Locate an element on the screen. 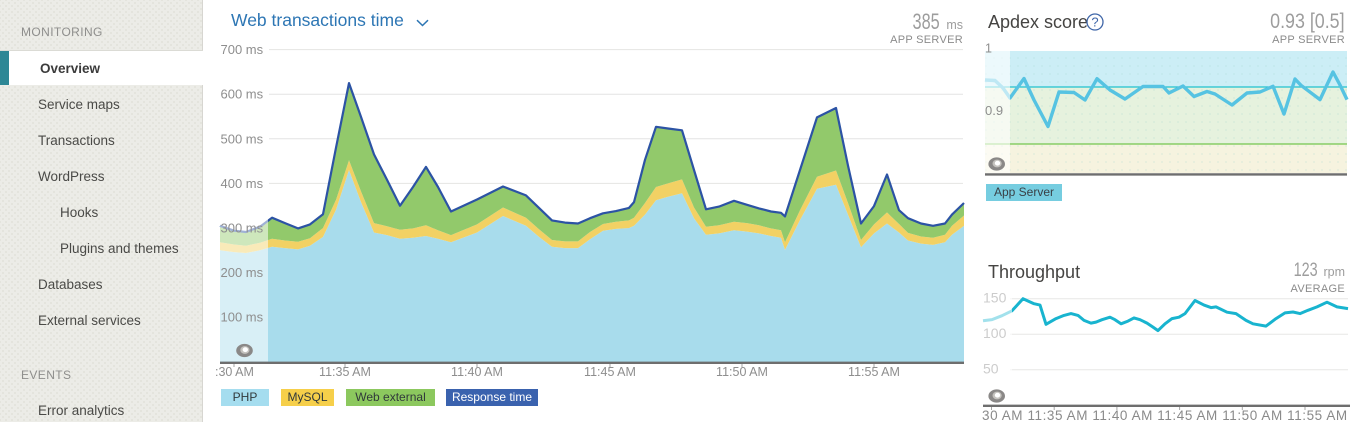 This screenshot has height=422, width=1366. svg-text: 100 ms is located at coordinates (242, 317).